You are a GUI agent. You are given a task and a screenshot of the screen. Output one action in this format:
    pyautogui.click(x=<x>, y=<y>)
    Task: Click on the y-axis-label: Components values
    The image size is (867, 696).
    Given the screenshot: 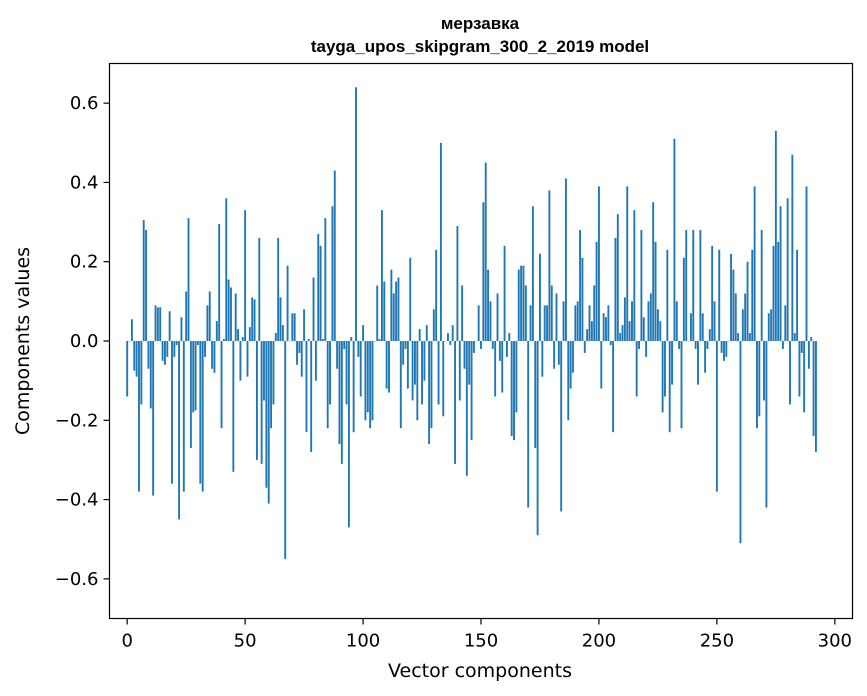 What is the action you would take?
    pyautogui.click(x=23, y=341)
    